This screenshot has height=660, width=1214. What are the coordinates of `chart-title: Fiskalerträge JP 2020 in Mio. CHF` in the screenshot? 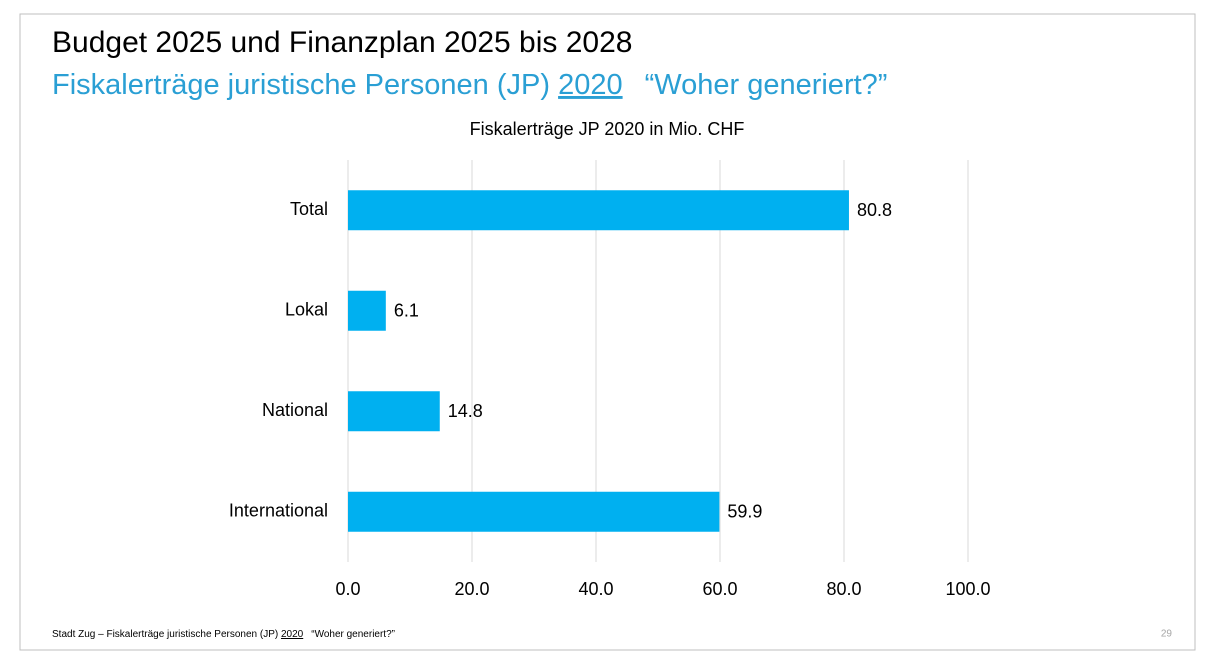 It's located at (607, 129).